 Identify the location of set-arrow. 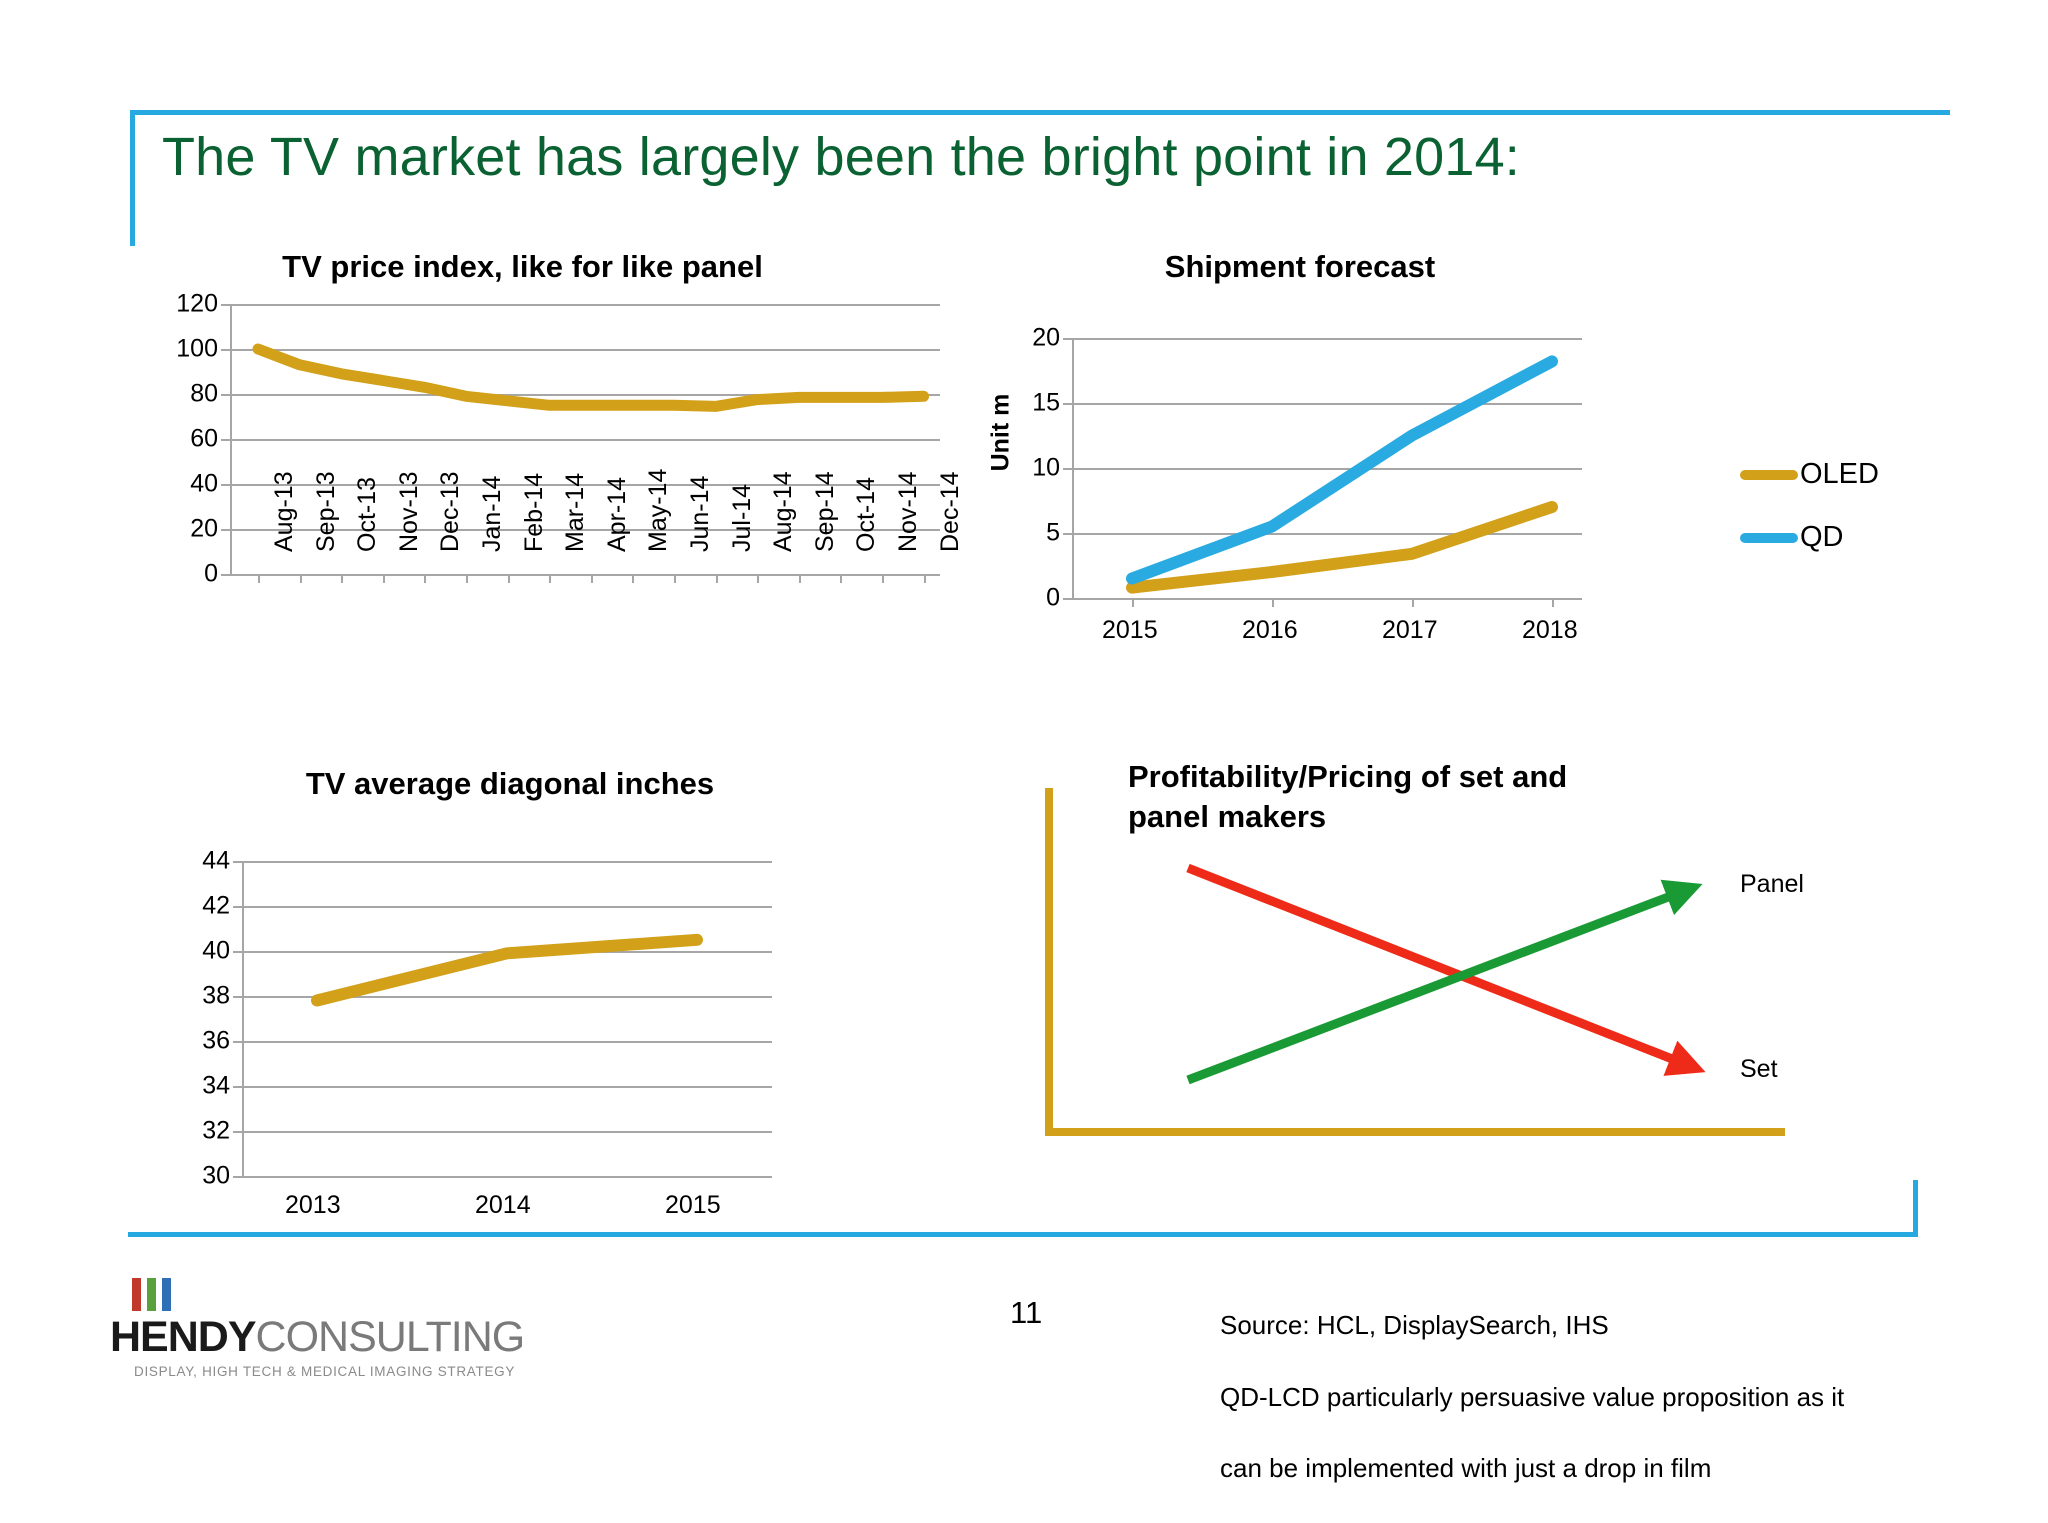
(1446, 969).